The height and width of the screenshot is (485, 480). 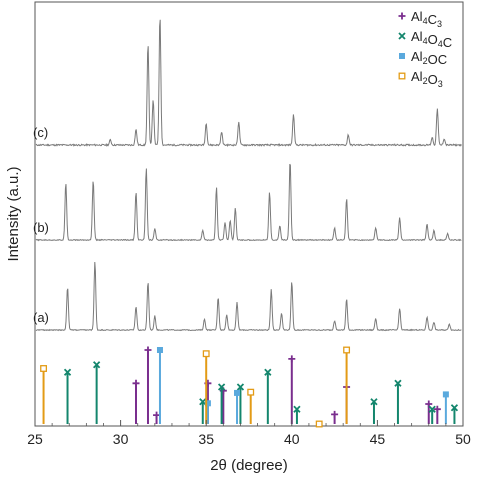 I want to click on legend-label-al4c3: Al4C3, so click(x=426, y=19).